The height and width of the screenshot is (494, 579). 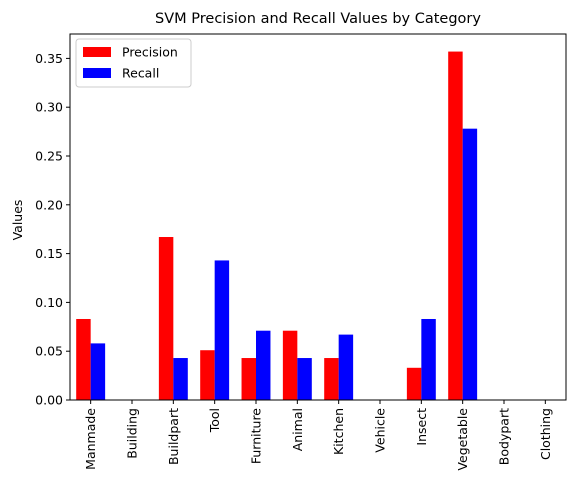 I want to click on x-tick-label: Buildpart, so click(x=173, y=436).